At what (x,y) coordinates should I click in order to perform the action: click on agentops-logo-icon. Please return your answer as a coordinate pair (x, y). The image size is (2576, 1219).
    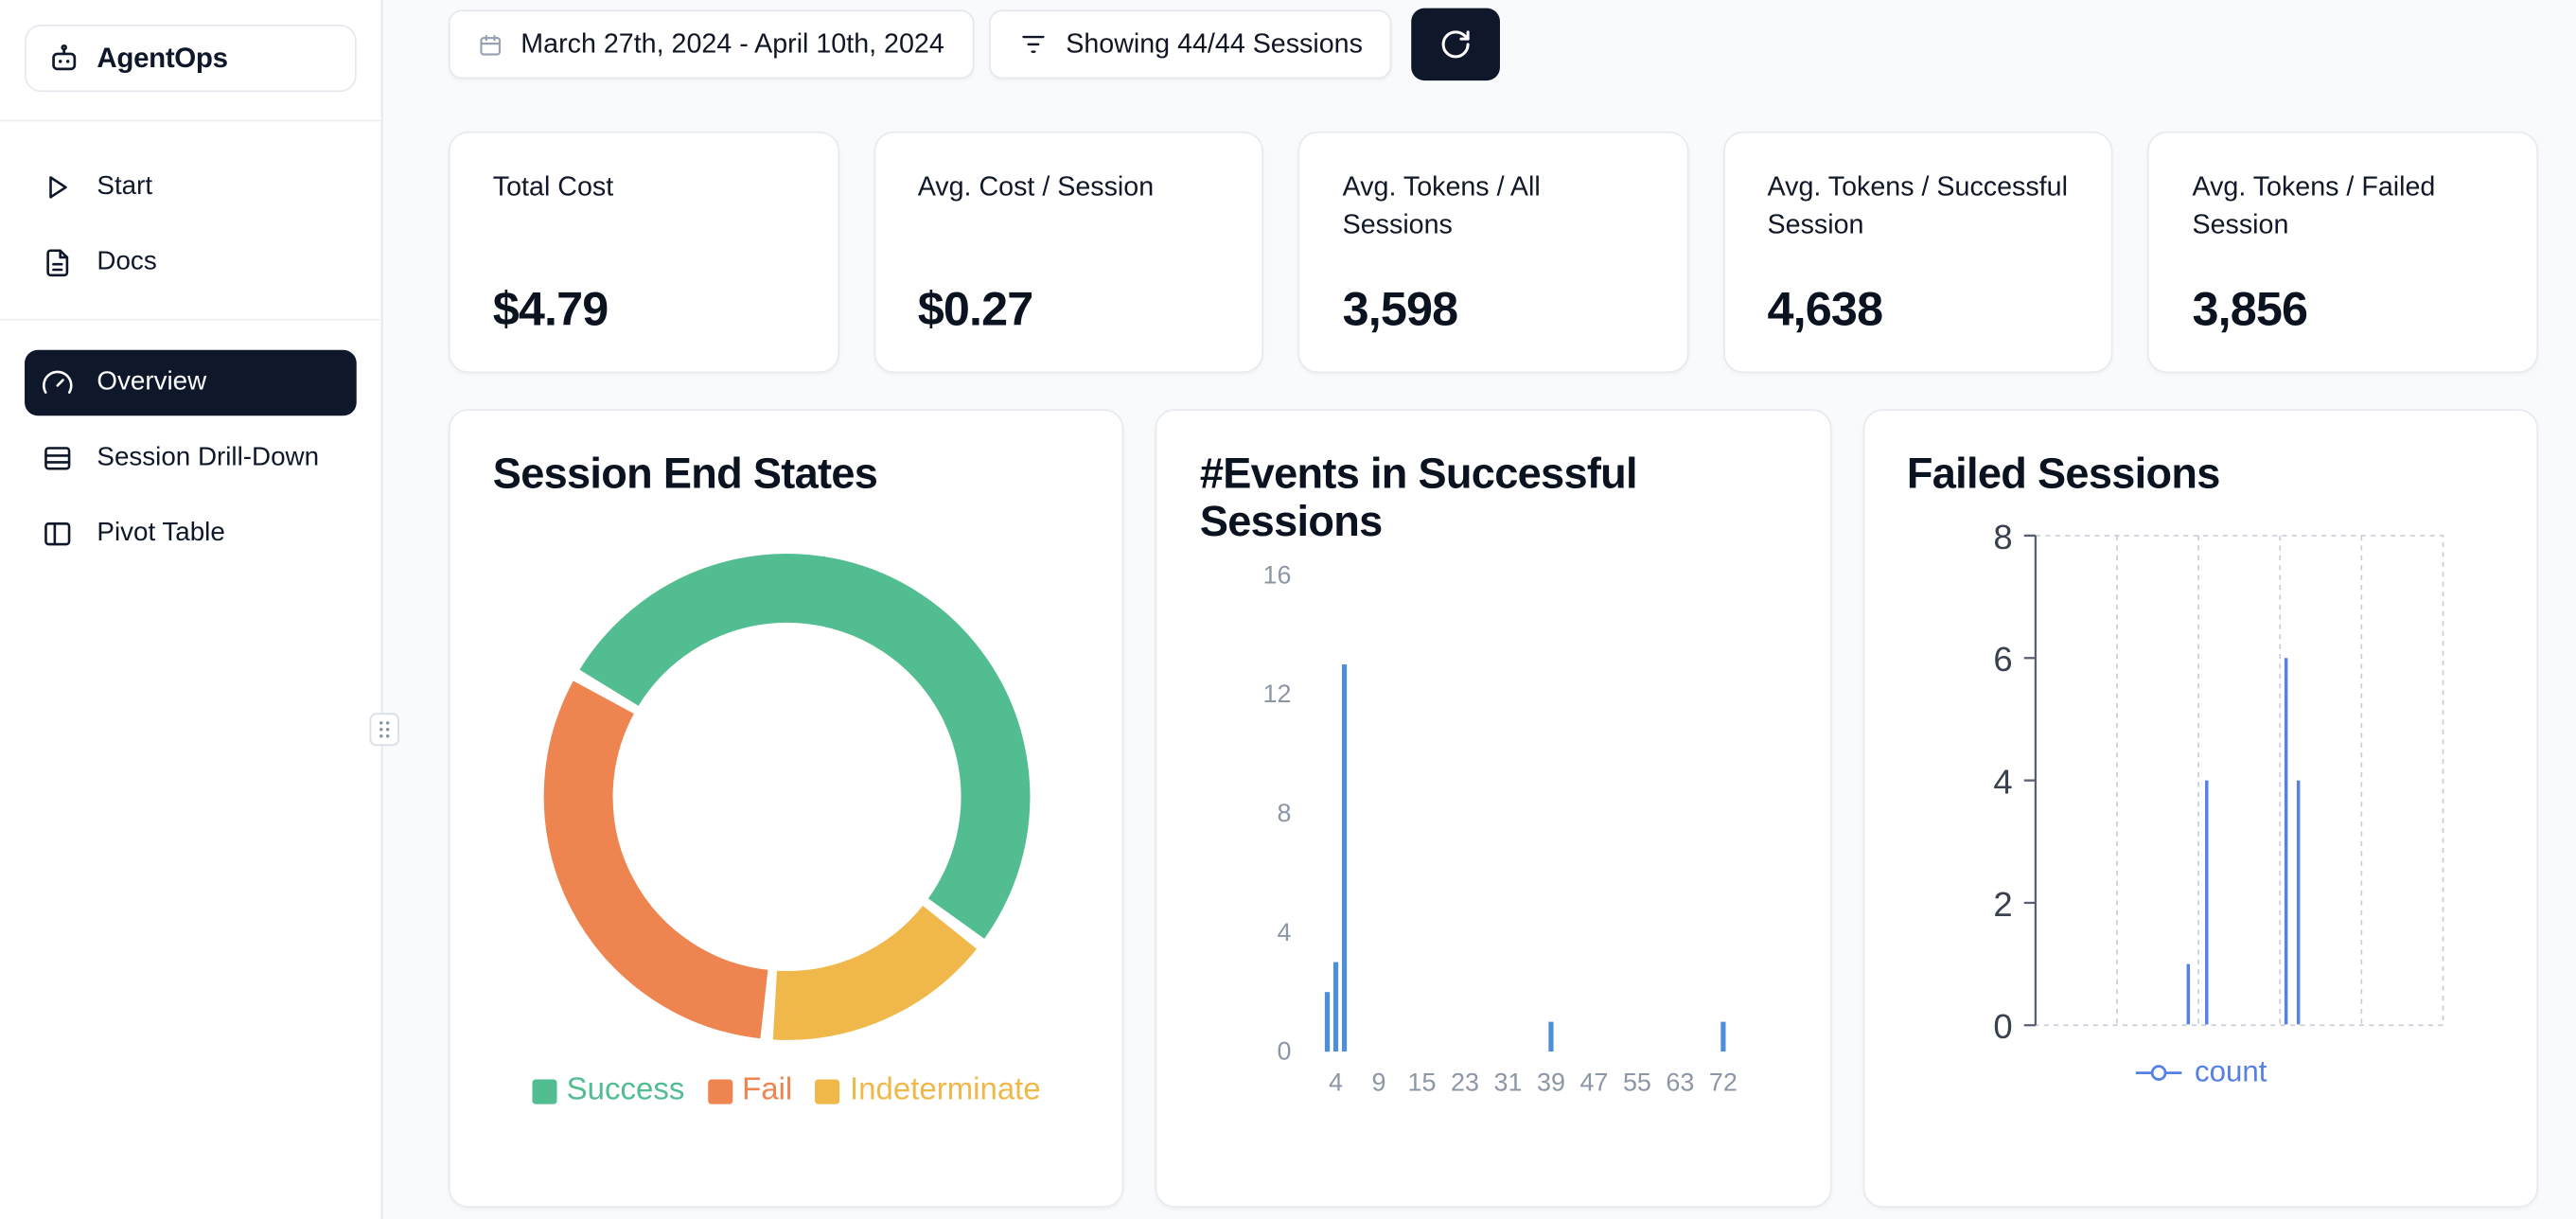
    Looking at the image, I should click on (64, 57).